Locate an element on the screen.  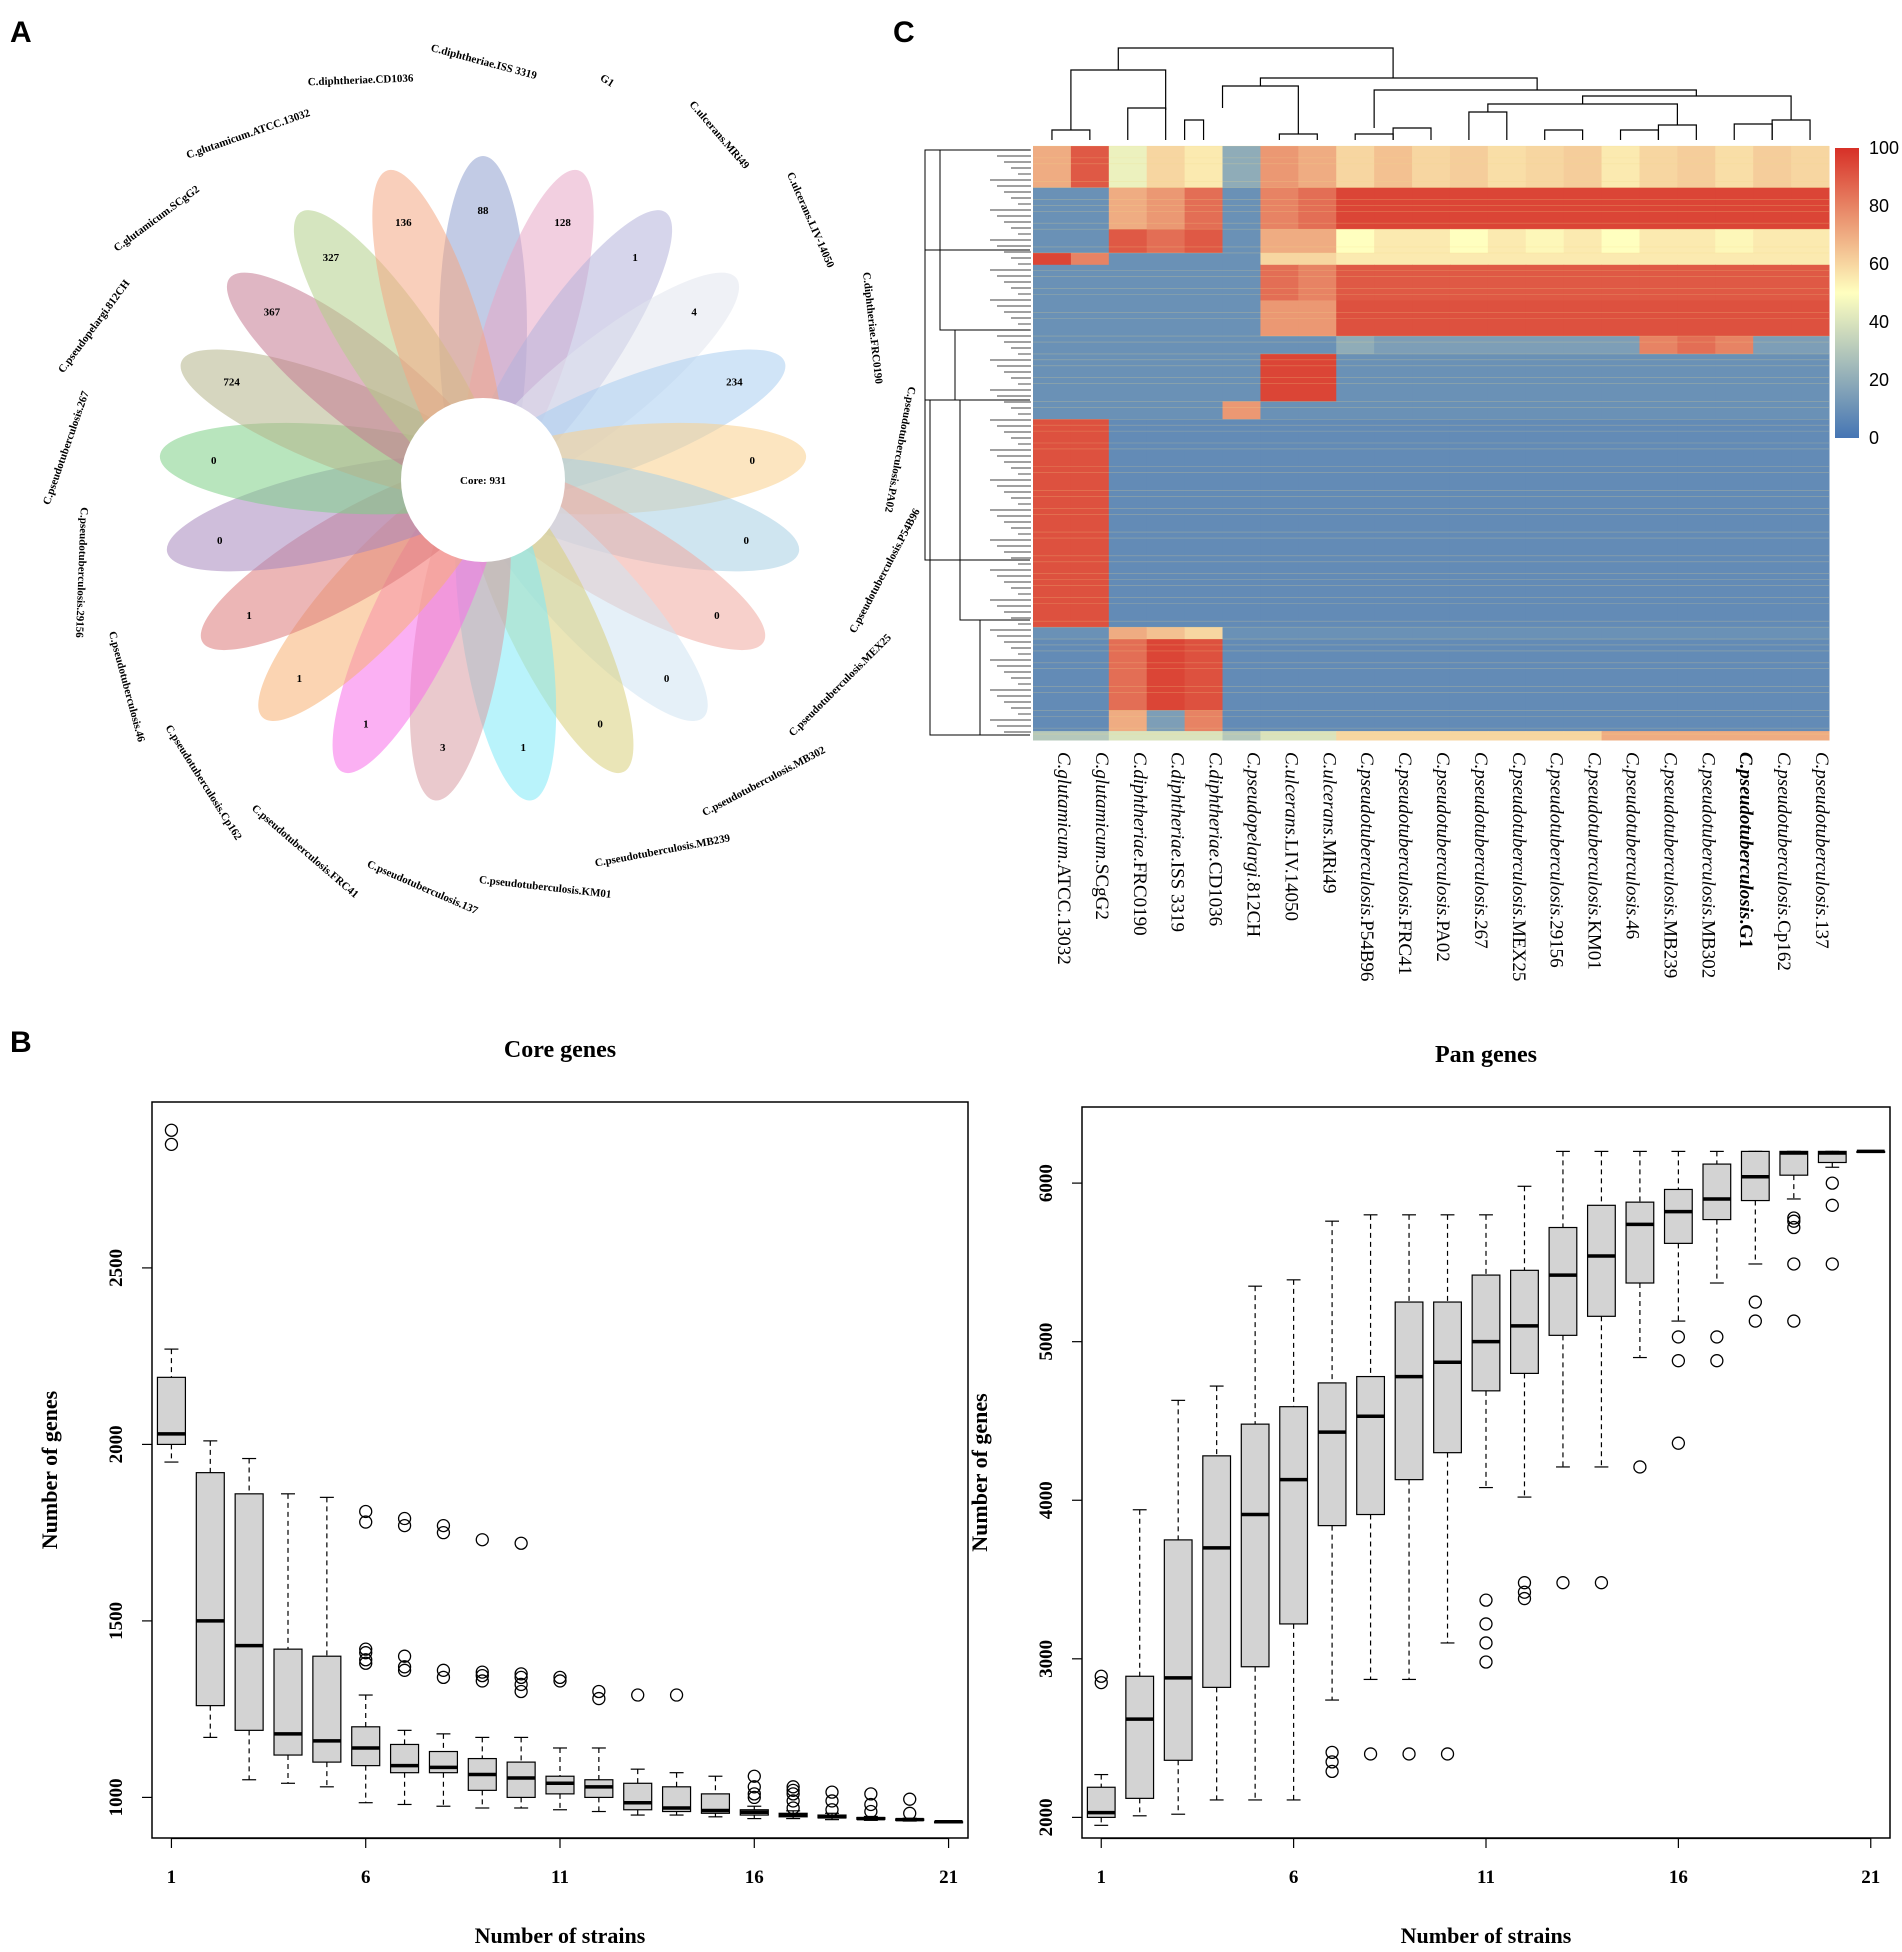
legend-tick-label: 60 is located at coordinates (1879, 264).